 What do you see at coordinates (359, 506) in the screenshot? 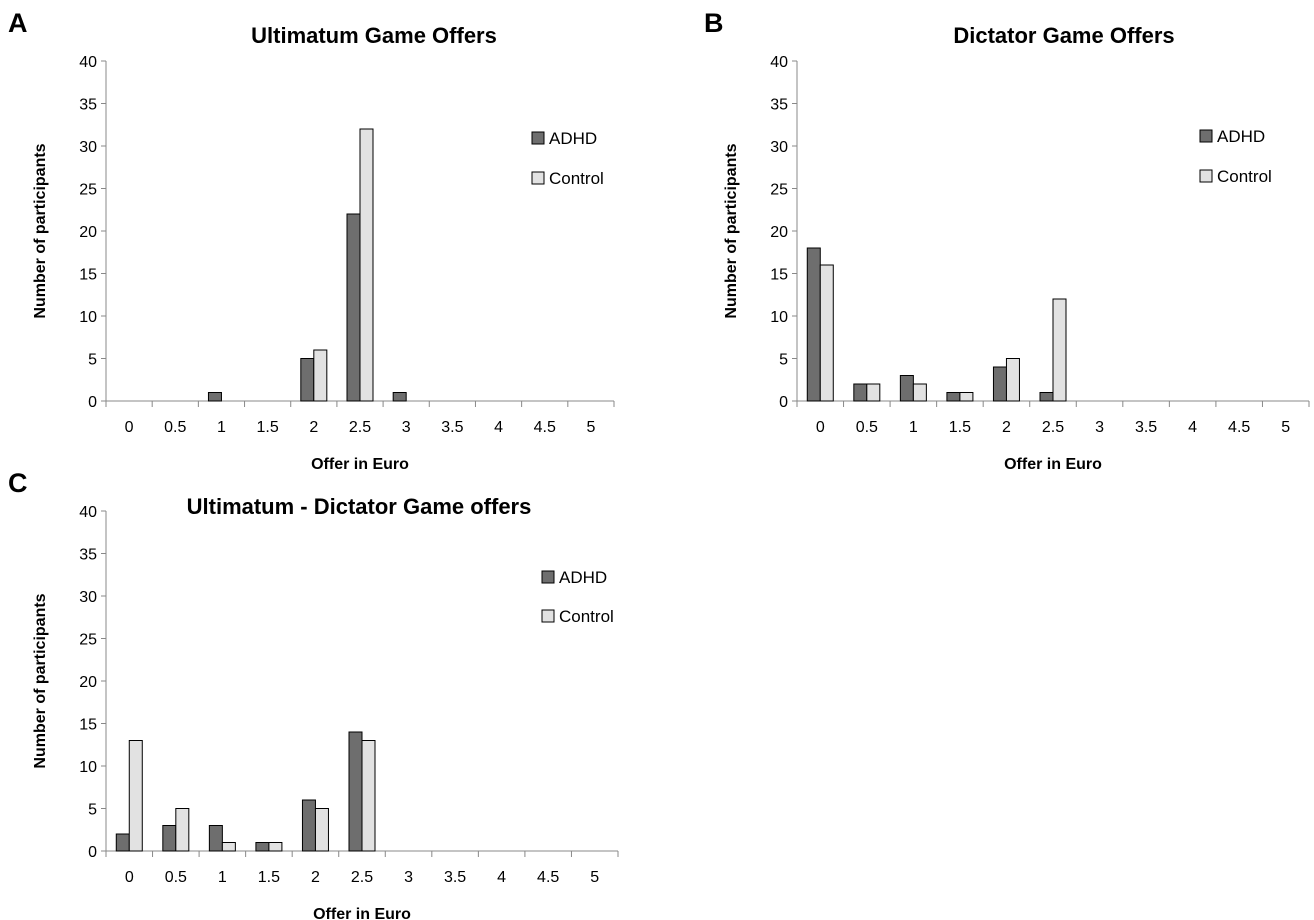
I see `chart-title: Ultimatum - Dictator Game offers` at bounding box center [359, 506].